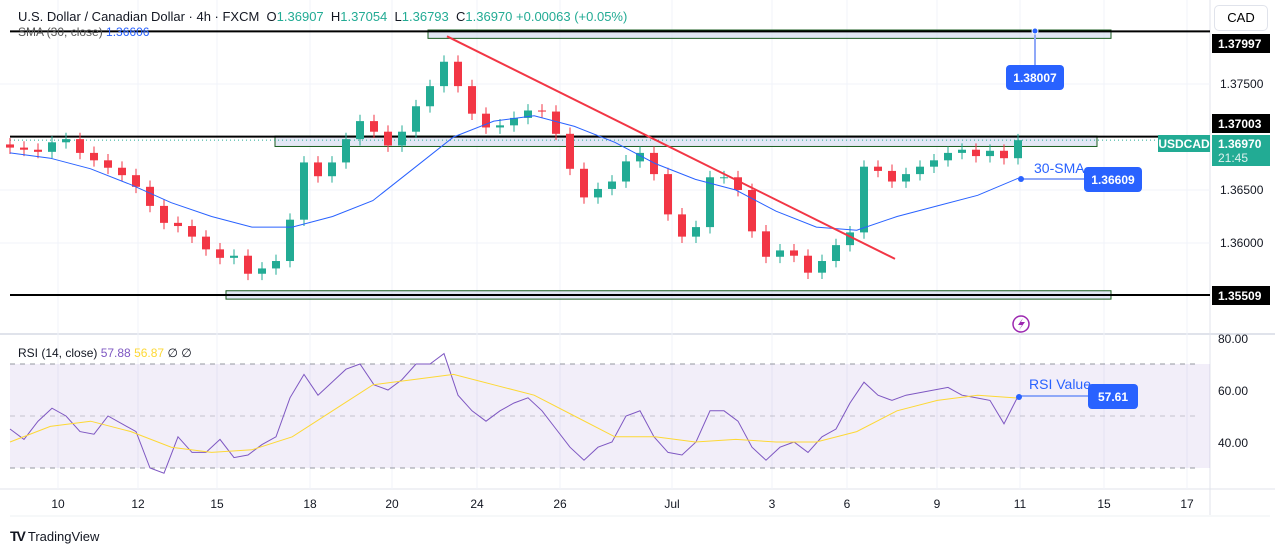  I want to click on change-value: +0.00063 (+0.05%), so click(572, 16).